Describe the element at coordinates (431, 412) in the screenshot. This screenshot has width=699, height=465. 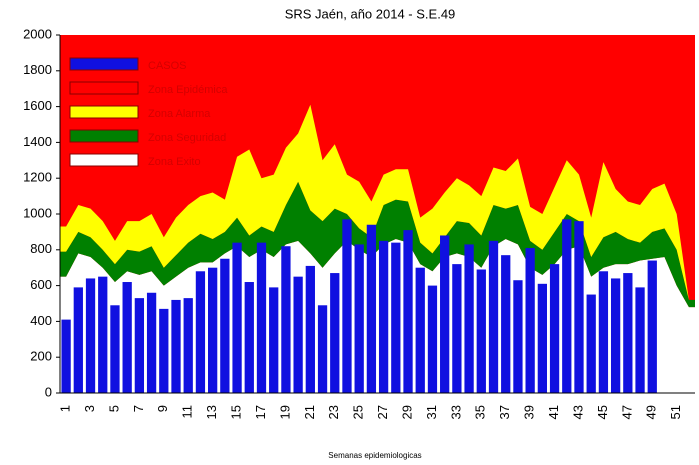
I see `x-tick-label: 31` at that location.